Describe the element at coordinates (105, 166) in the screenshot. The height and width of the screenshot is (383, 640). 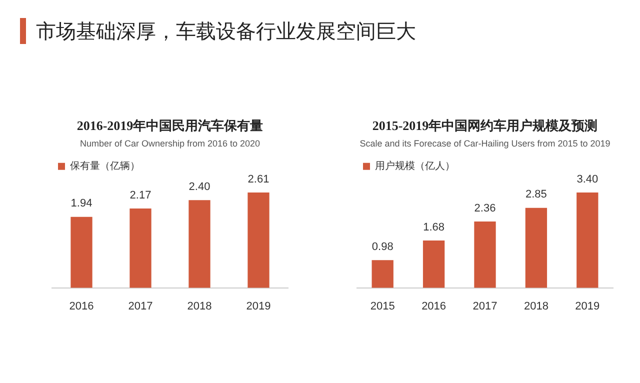
I see `legend-label: 保有量（亿辆）` at that location.